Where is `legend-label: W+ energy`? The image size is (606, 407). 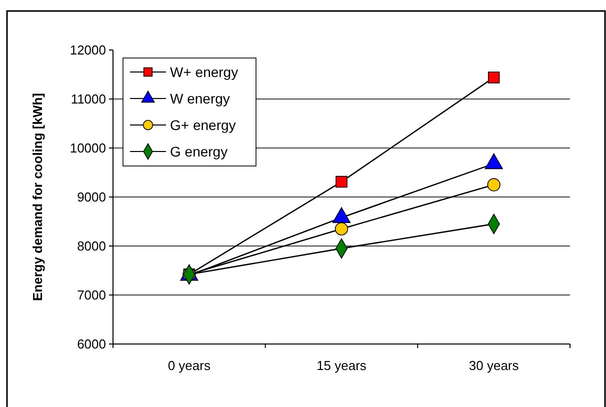 legend-label: W+ energy is located at coordinates (204, 72).